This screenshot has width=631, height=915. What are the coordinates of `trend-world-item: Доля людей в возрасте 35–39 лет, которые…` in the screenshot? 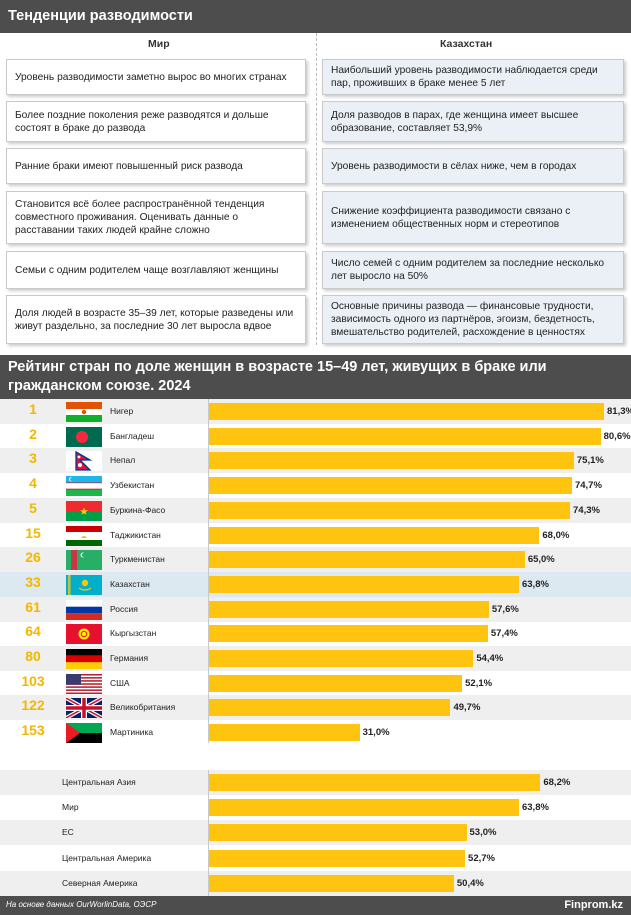 It's located at (156, 319).